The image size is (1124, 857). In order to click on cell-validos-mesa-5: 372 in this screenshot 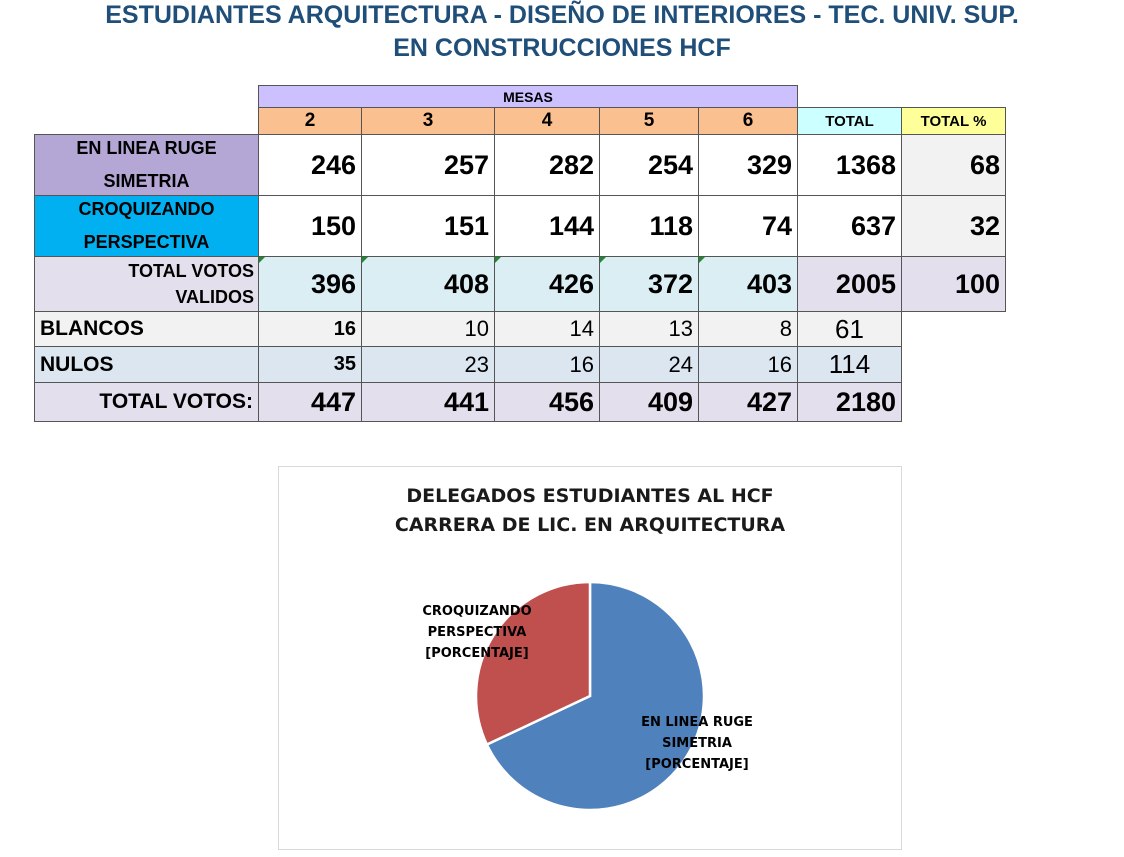, I will do `click(649, 284)`.